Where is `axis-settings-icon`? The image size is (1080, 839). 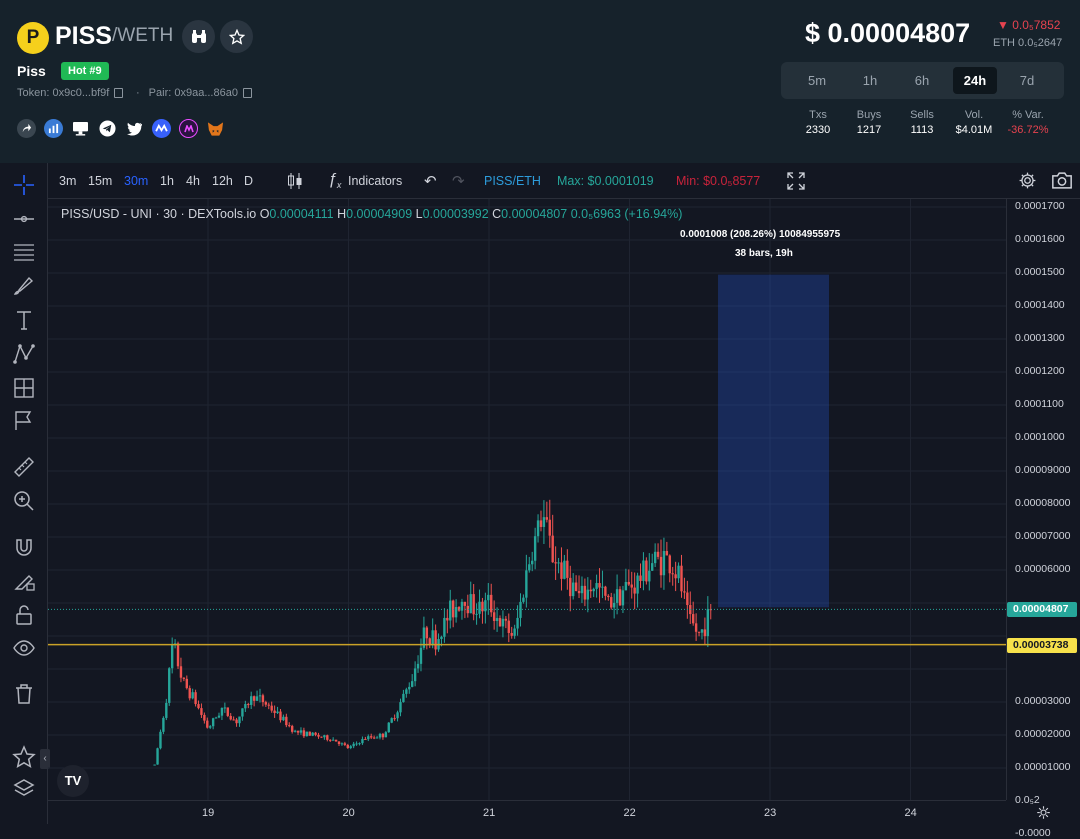
axis-settings-icon is located at coordinates (1043, 812).